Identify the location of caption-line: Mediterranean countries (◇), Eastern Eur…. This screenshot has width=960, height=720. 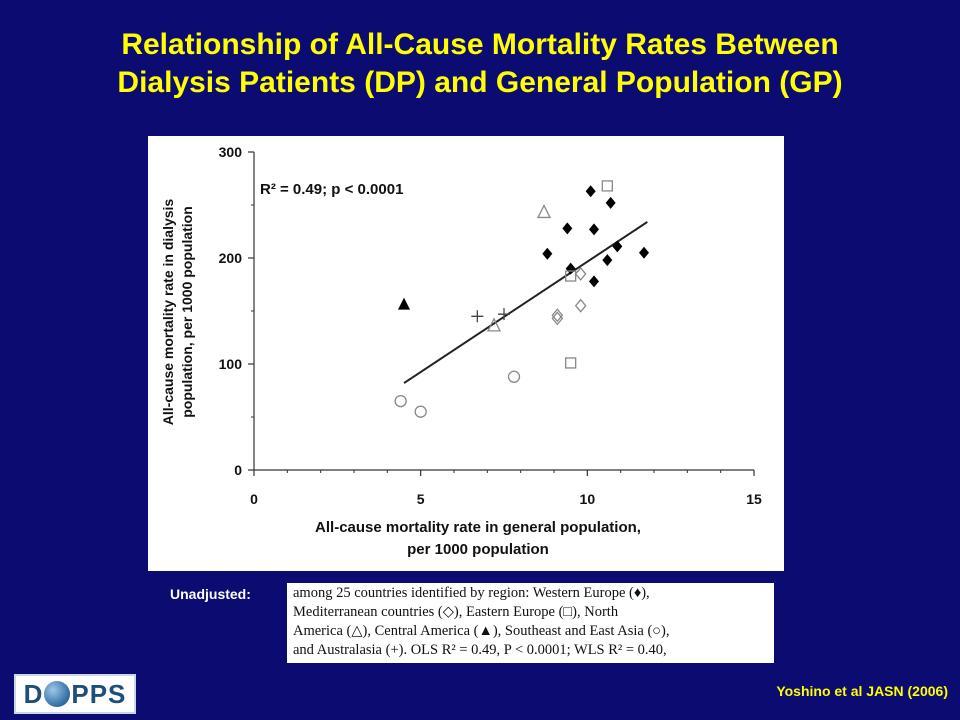
(456, 612).